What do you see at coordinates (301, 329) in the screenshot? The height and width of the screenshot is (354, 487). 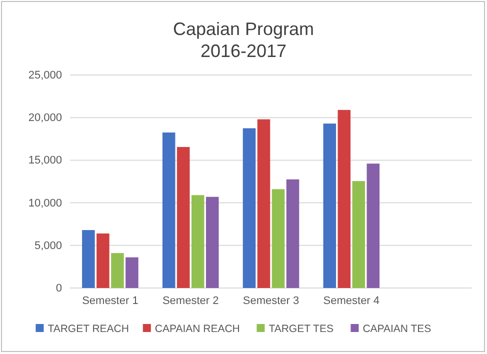 I see `legend-label: TARGET TES` at bounding box center [301, 329].